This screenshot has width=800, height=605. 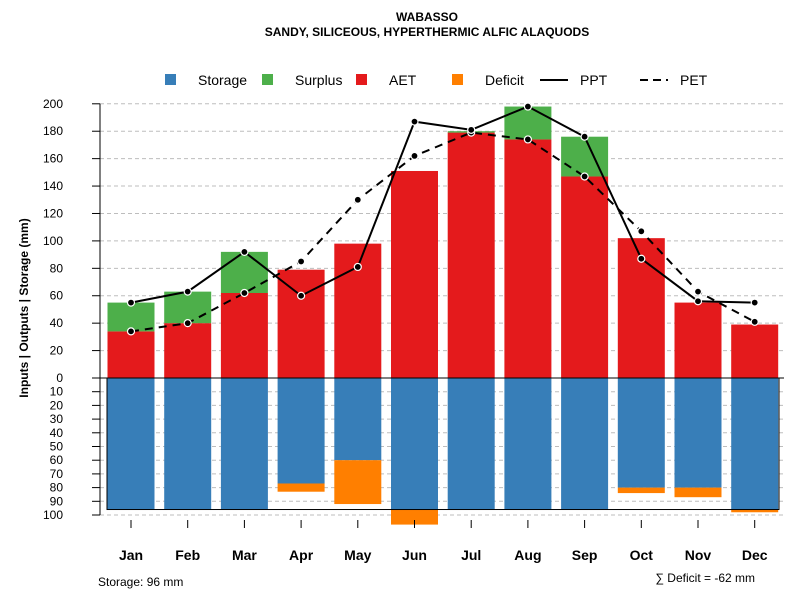 I want to click on y-tick-label: 30, so click(x=57, y=419).